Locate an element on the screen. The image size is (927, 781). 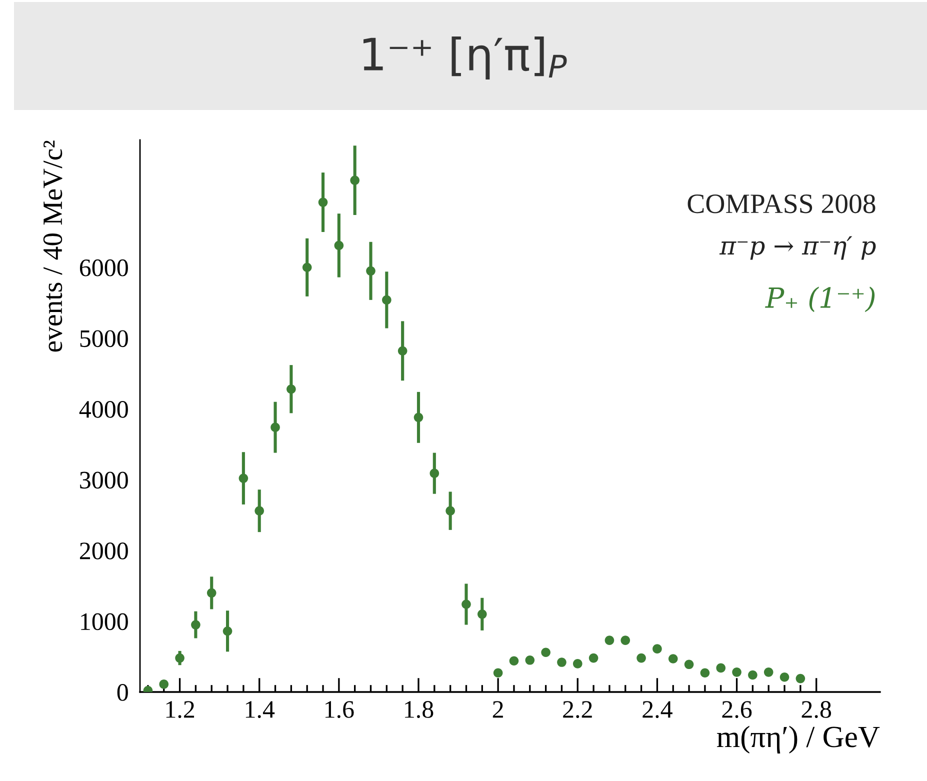
annotation: COMPASS 2008 is located at coordinates (782, 204).